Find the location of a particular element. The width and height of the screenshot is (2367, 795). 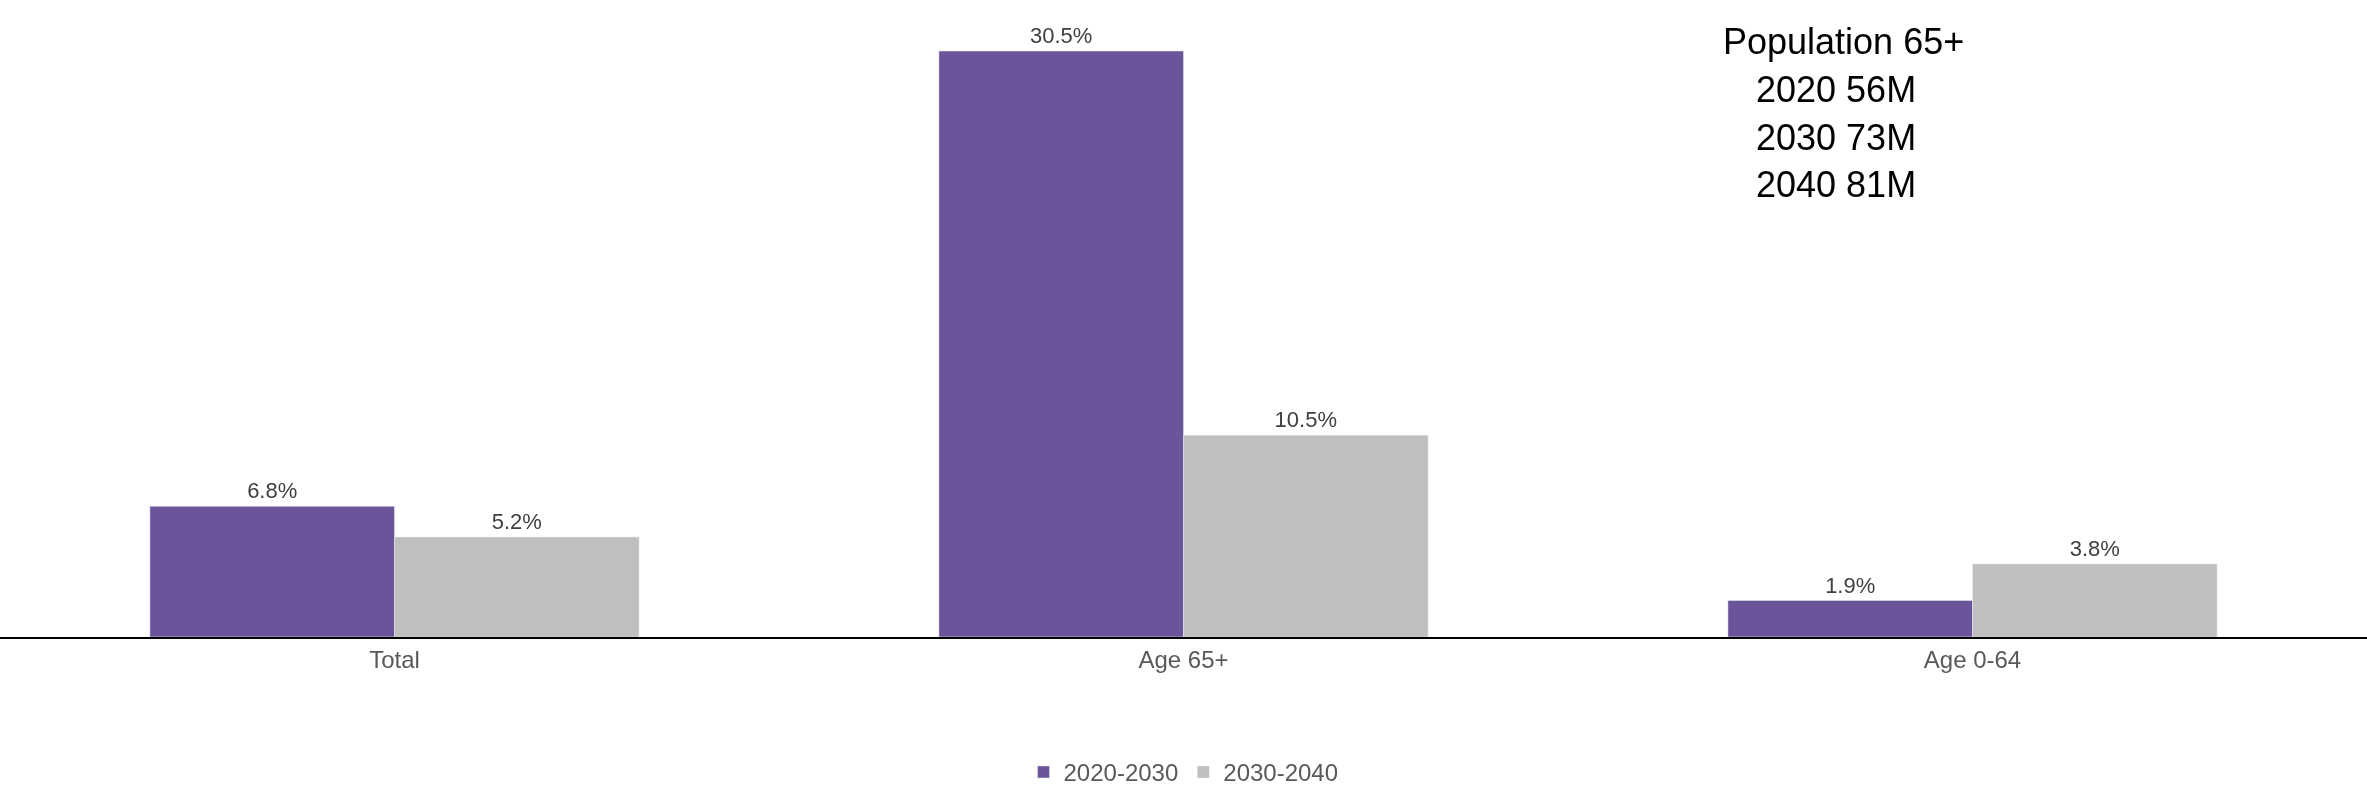

annotation: Population 65+ is located at coordinates (1844, 41).